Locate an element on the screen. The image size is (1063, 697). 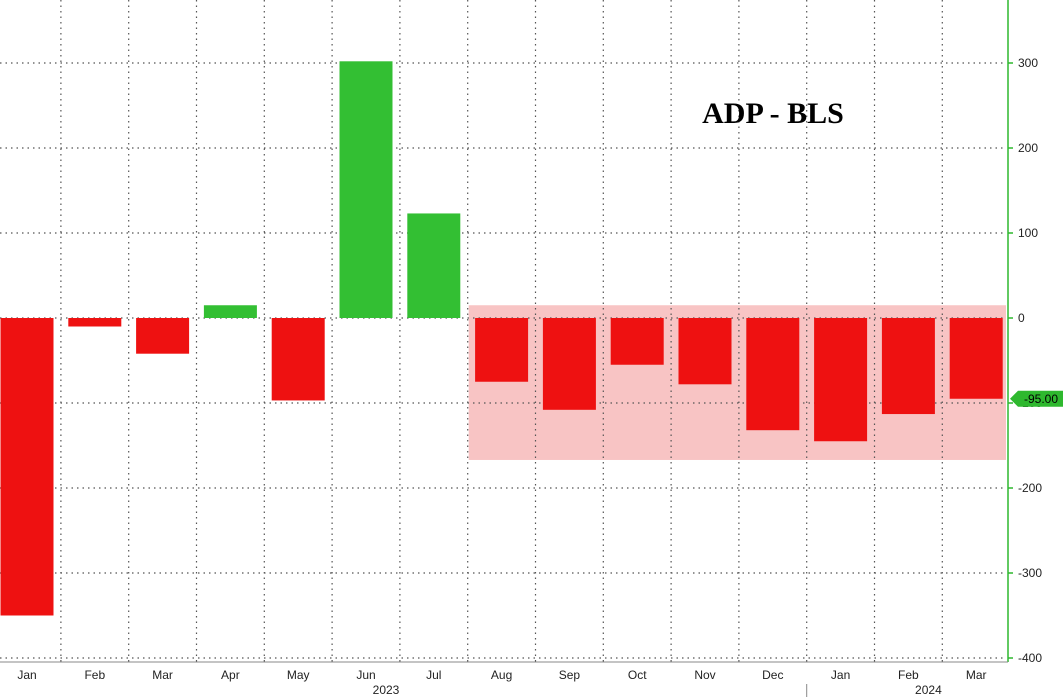
y-tick-label: 200 is located at coordinates (1028, 148).